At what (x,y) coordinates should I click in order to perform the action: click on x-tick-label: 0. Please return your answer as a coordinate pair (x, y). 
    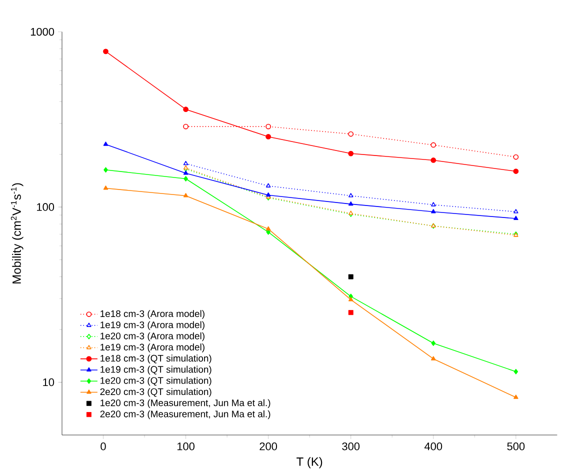
    Looking at the image, I should click on (103, 446).